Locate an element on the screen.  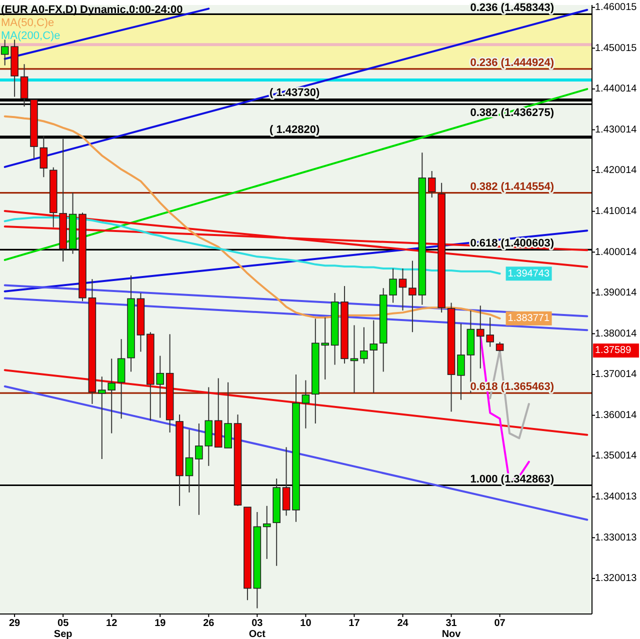
text: MA(200,C)e is located at coordinates (30, 36).